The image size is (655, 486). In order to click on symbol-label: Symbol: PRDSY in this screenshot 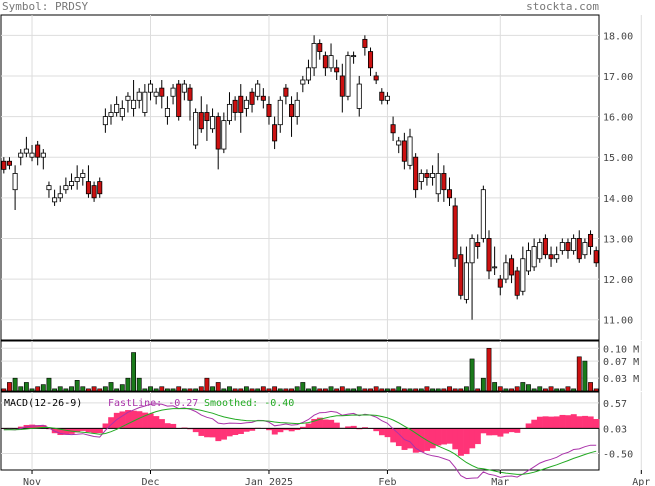, I will do `click(45, 6)`.